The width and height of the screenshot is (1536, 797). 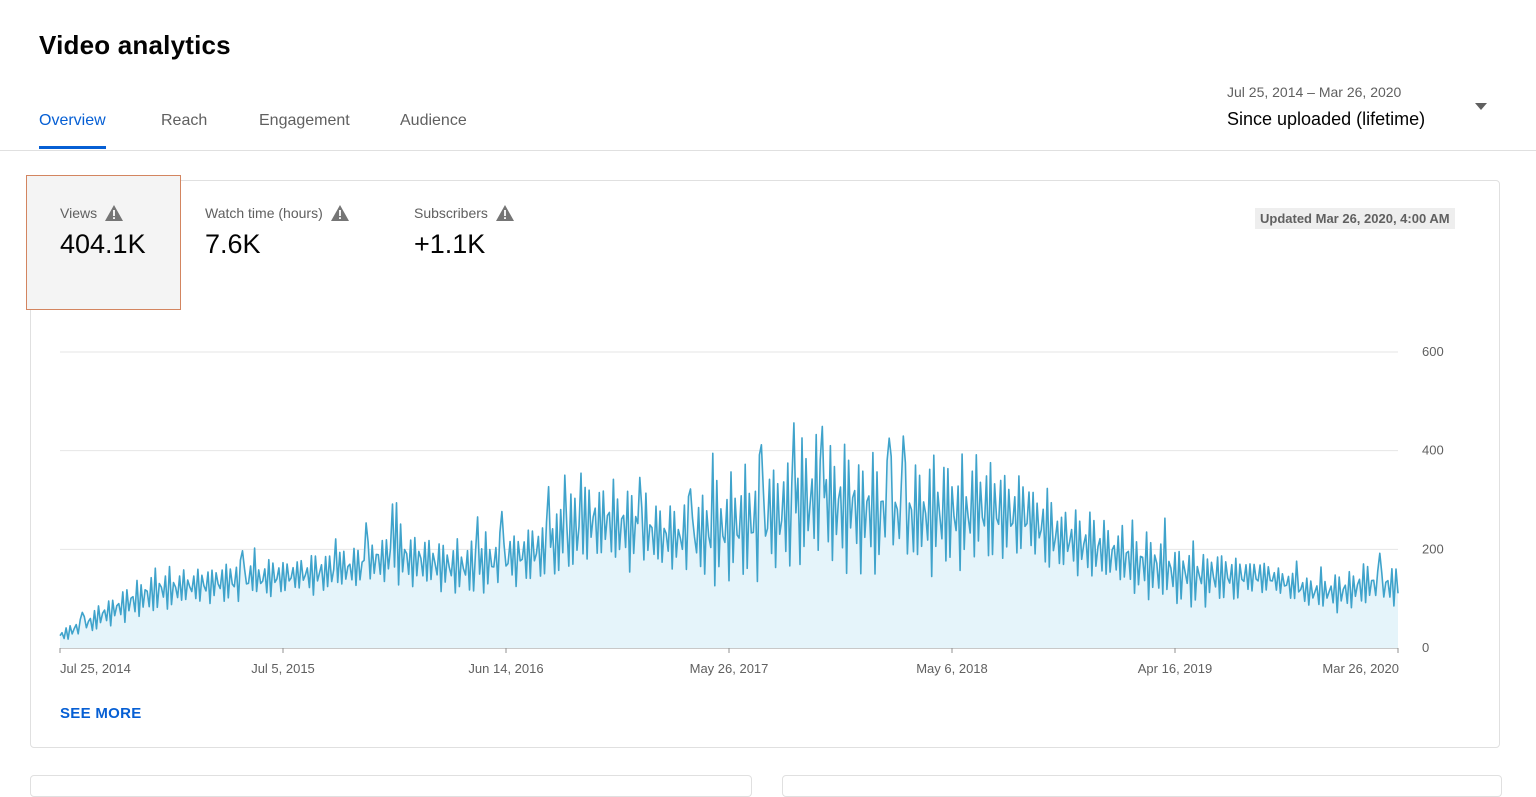 I want to click on x-tick-label: Mar 26, 2020, so click(x=1360, y=668).